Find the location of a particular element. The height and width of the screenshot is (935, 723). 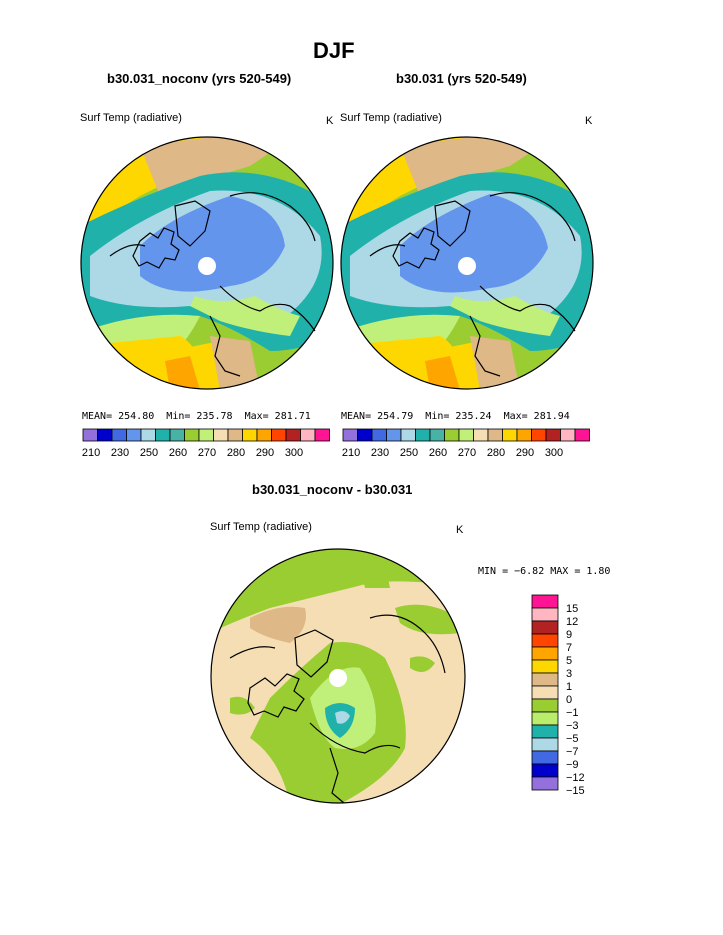

min-value: Min= 235.24 is located at coordinates (458, 416).